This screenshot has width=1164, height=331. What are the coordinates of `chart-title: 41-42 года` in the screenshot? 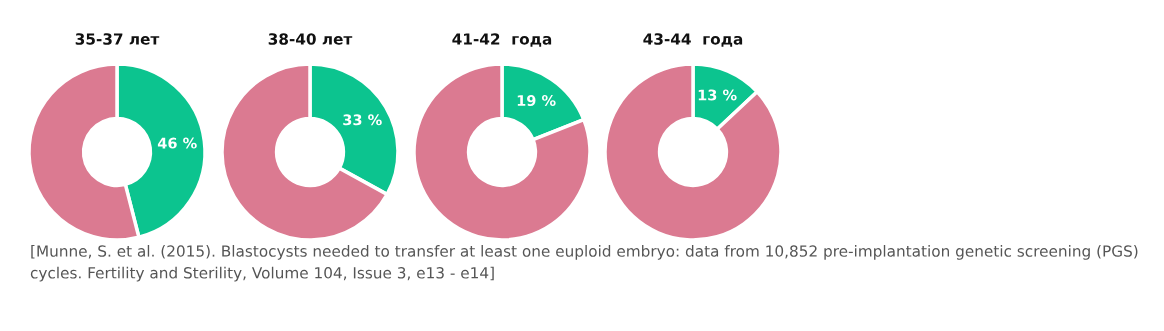 It's located at (502, 40).